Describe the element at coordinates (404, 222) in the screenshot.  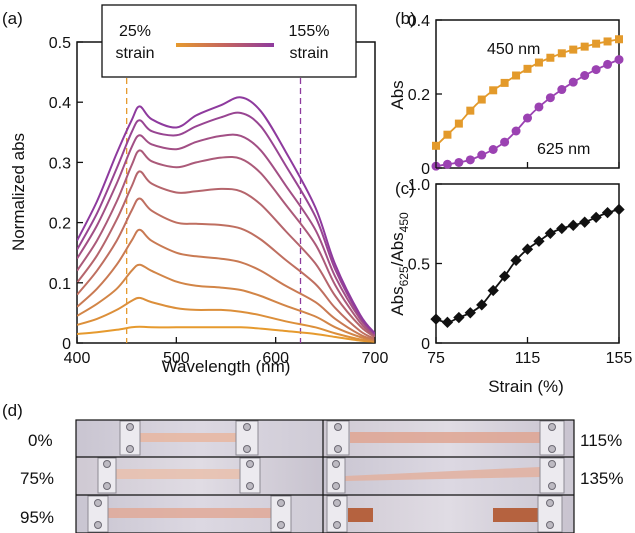
I see `ylabel-sub2: 450` at that location.